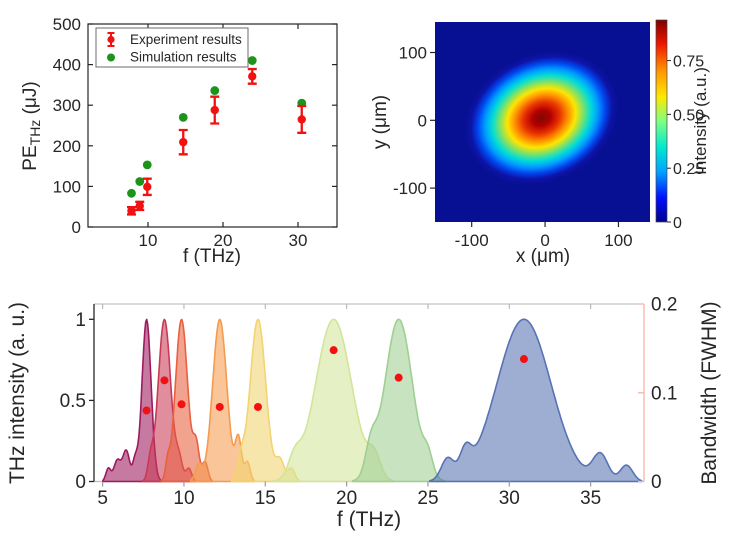  Describe the element at coordinates (410, 188) in the screenshot. I see `y-tick-label: -100` at that location.